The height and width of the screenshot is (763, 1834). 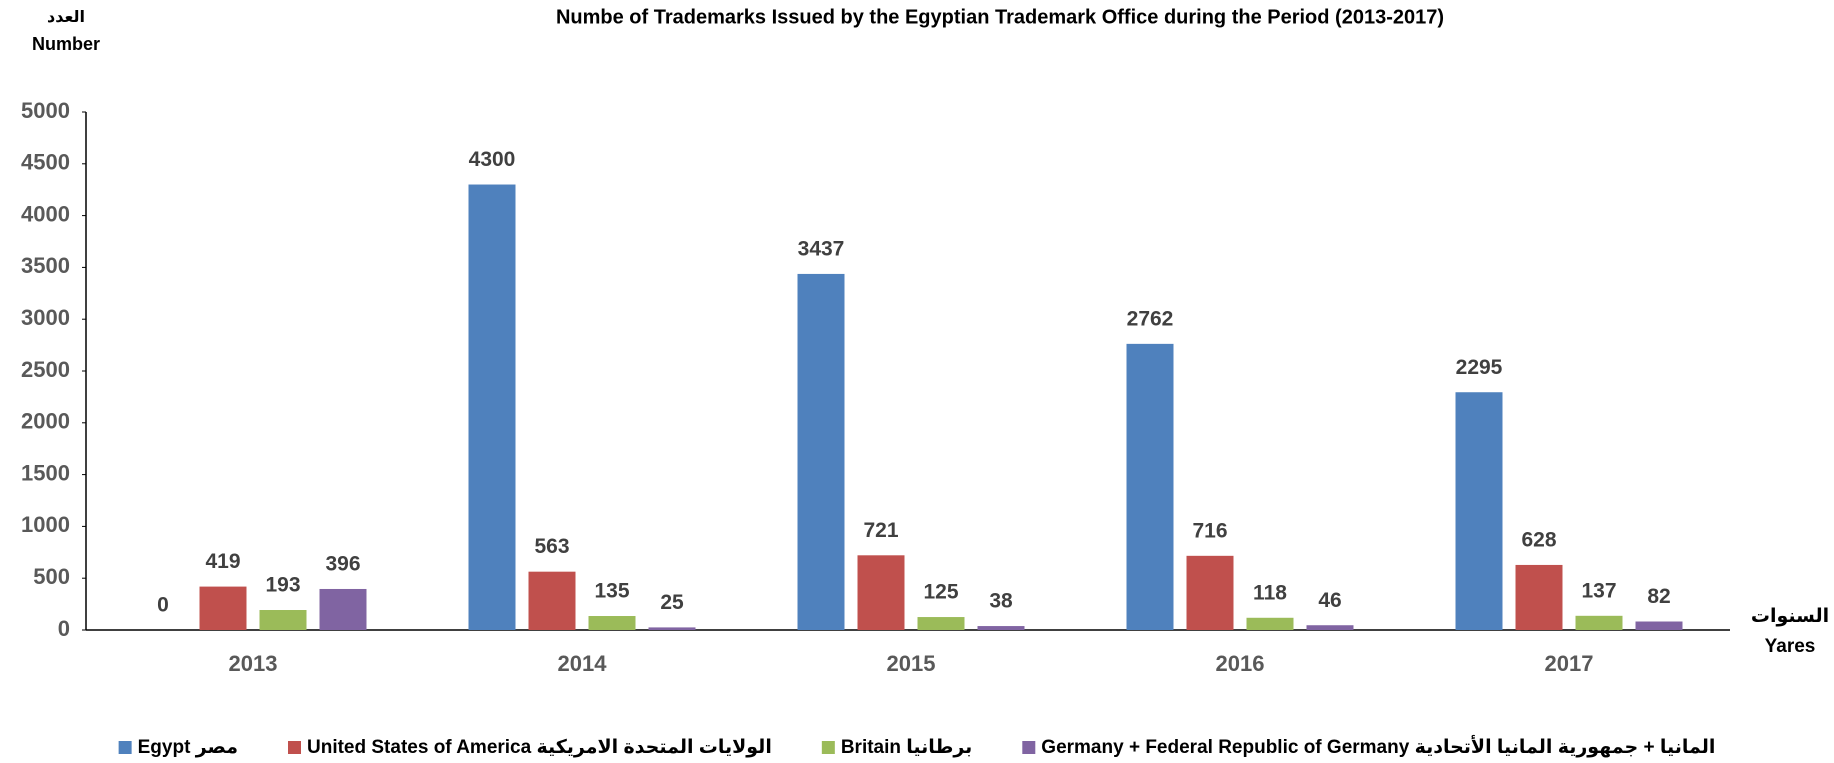 I want to click on data-label: 125, so click(x=940, y=592).